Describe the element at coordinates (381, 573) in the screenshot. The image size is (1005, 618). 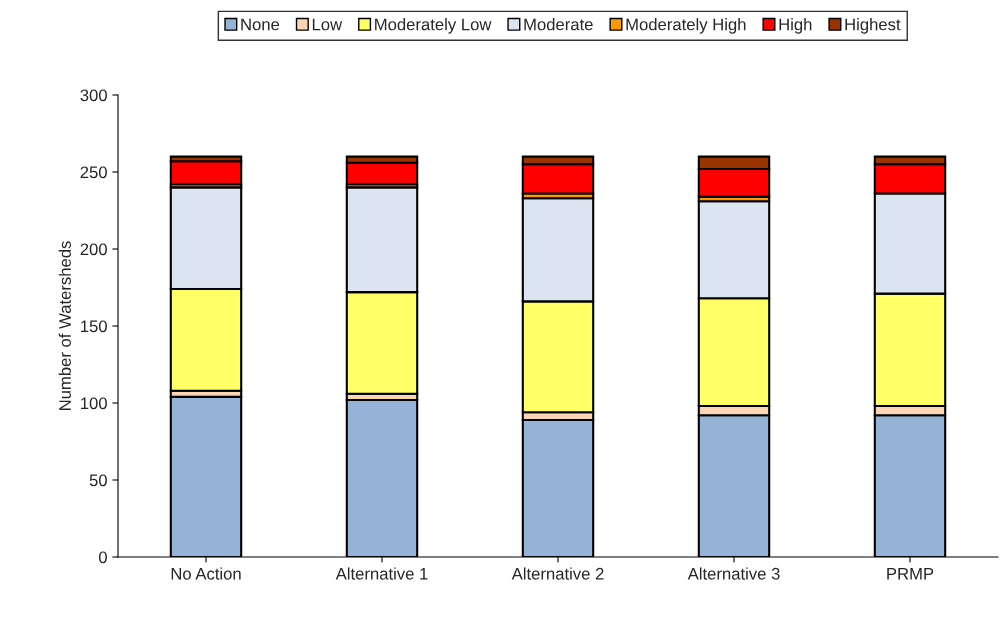
I see `x-tick-label: Alternative 1` at that location.